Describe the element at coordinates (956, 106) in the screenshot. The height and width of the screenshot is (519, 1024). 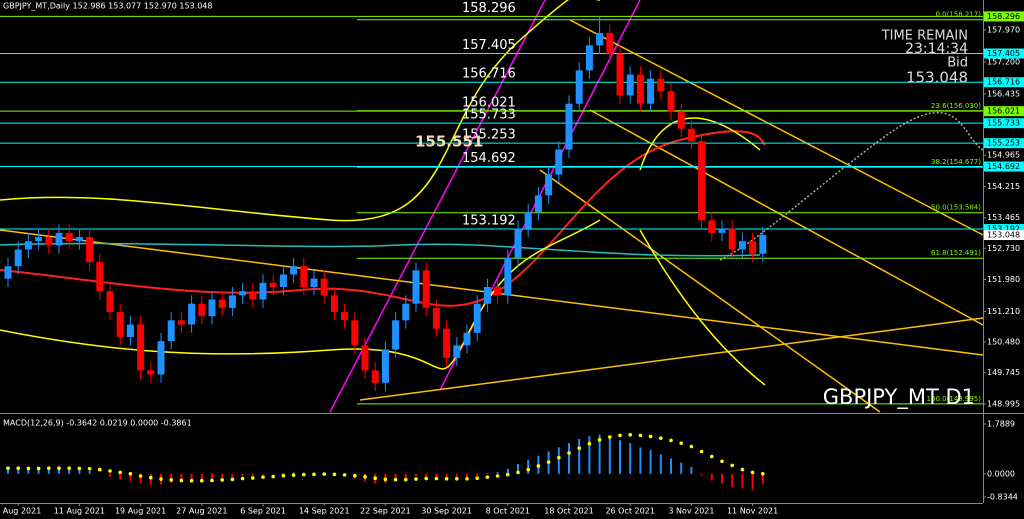
I see `fib-label: 23.6(156.030)` at that location.